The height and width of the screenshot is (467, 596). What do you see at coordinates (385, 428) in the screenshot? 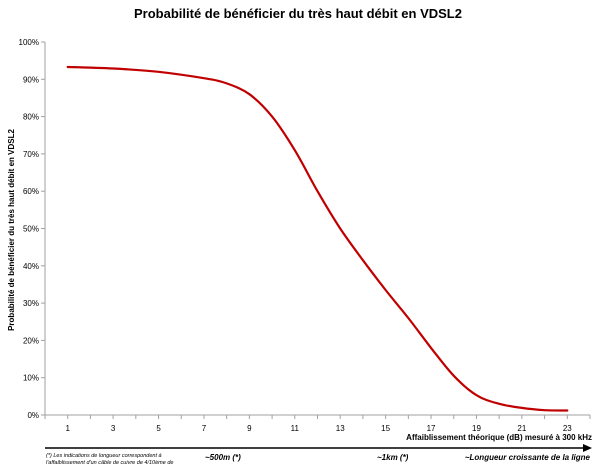
I see `x-tick-label: 15` at bounding box center [385, 428].